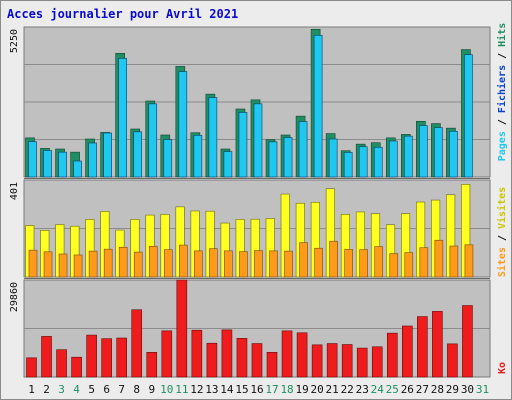 The width and height of the screenshot is (512, 400). Describe the element at coordinates (136, 389) in the screenshot. I see `x-tick-label: 8` at that location.